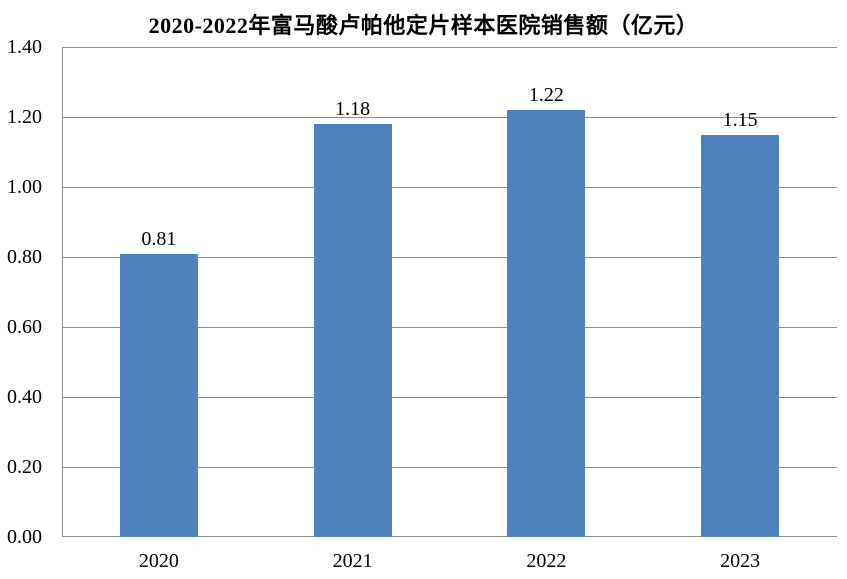  What do you see at coordinates (24, 467) in the screenshot?
I see `y-tick-label: 0.20` at bounding box center [24, 467].